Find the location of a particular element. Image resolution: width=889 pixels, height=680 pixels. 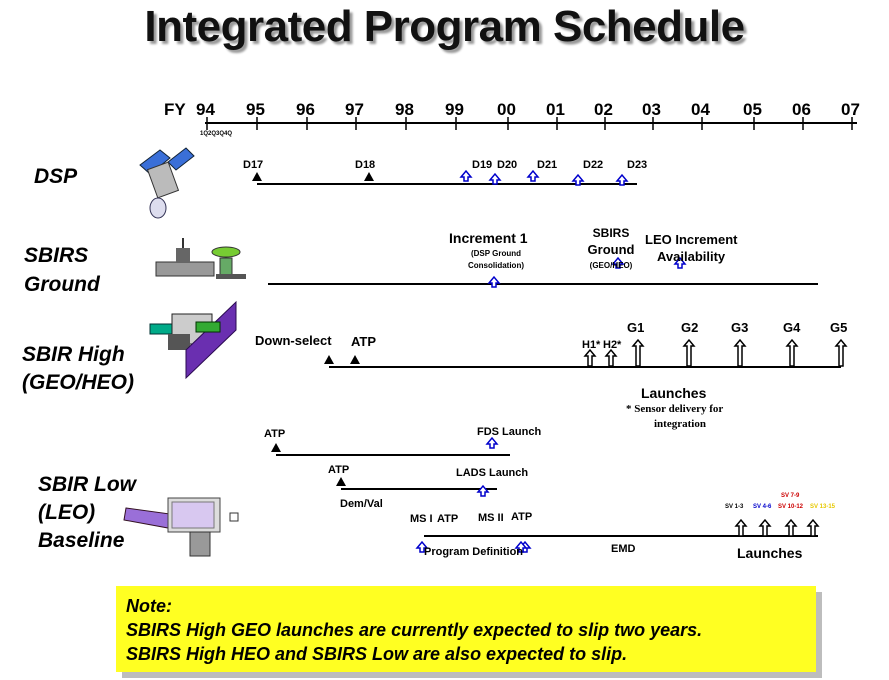

high-g4: G4 is located at coordinates (792, 327).